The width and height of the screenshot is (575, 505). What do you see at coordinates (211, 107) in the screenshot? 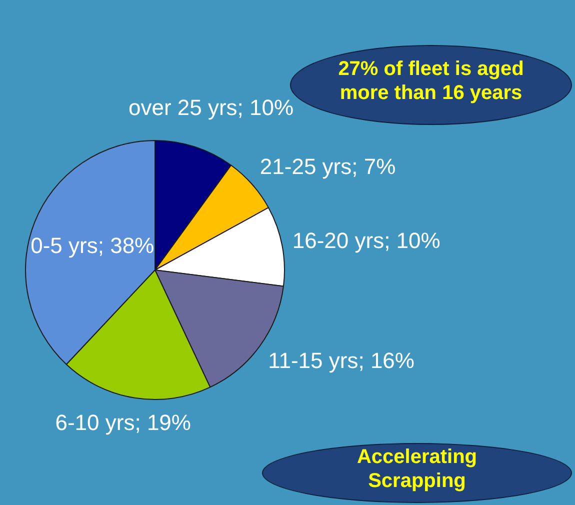
I see `slice-label: over 25 yrs; 10%` at bounding box center [211, 107].